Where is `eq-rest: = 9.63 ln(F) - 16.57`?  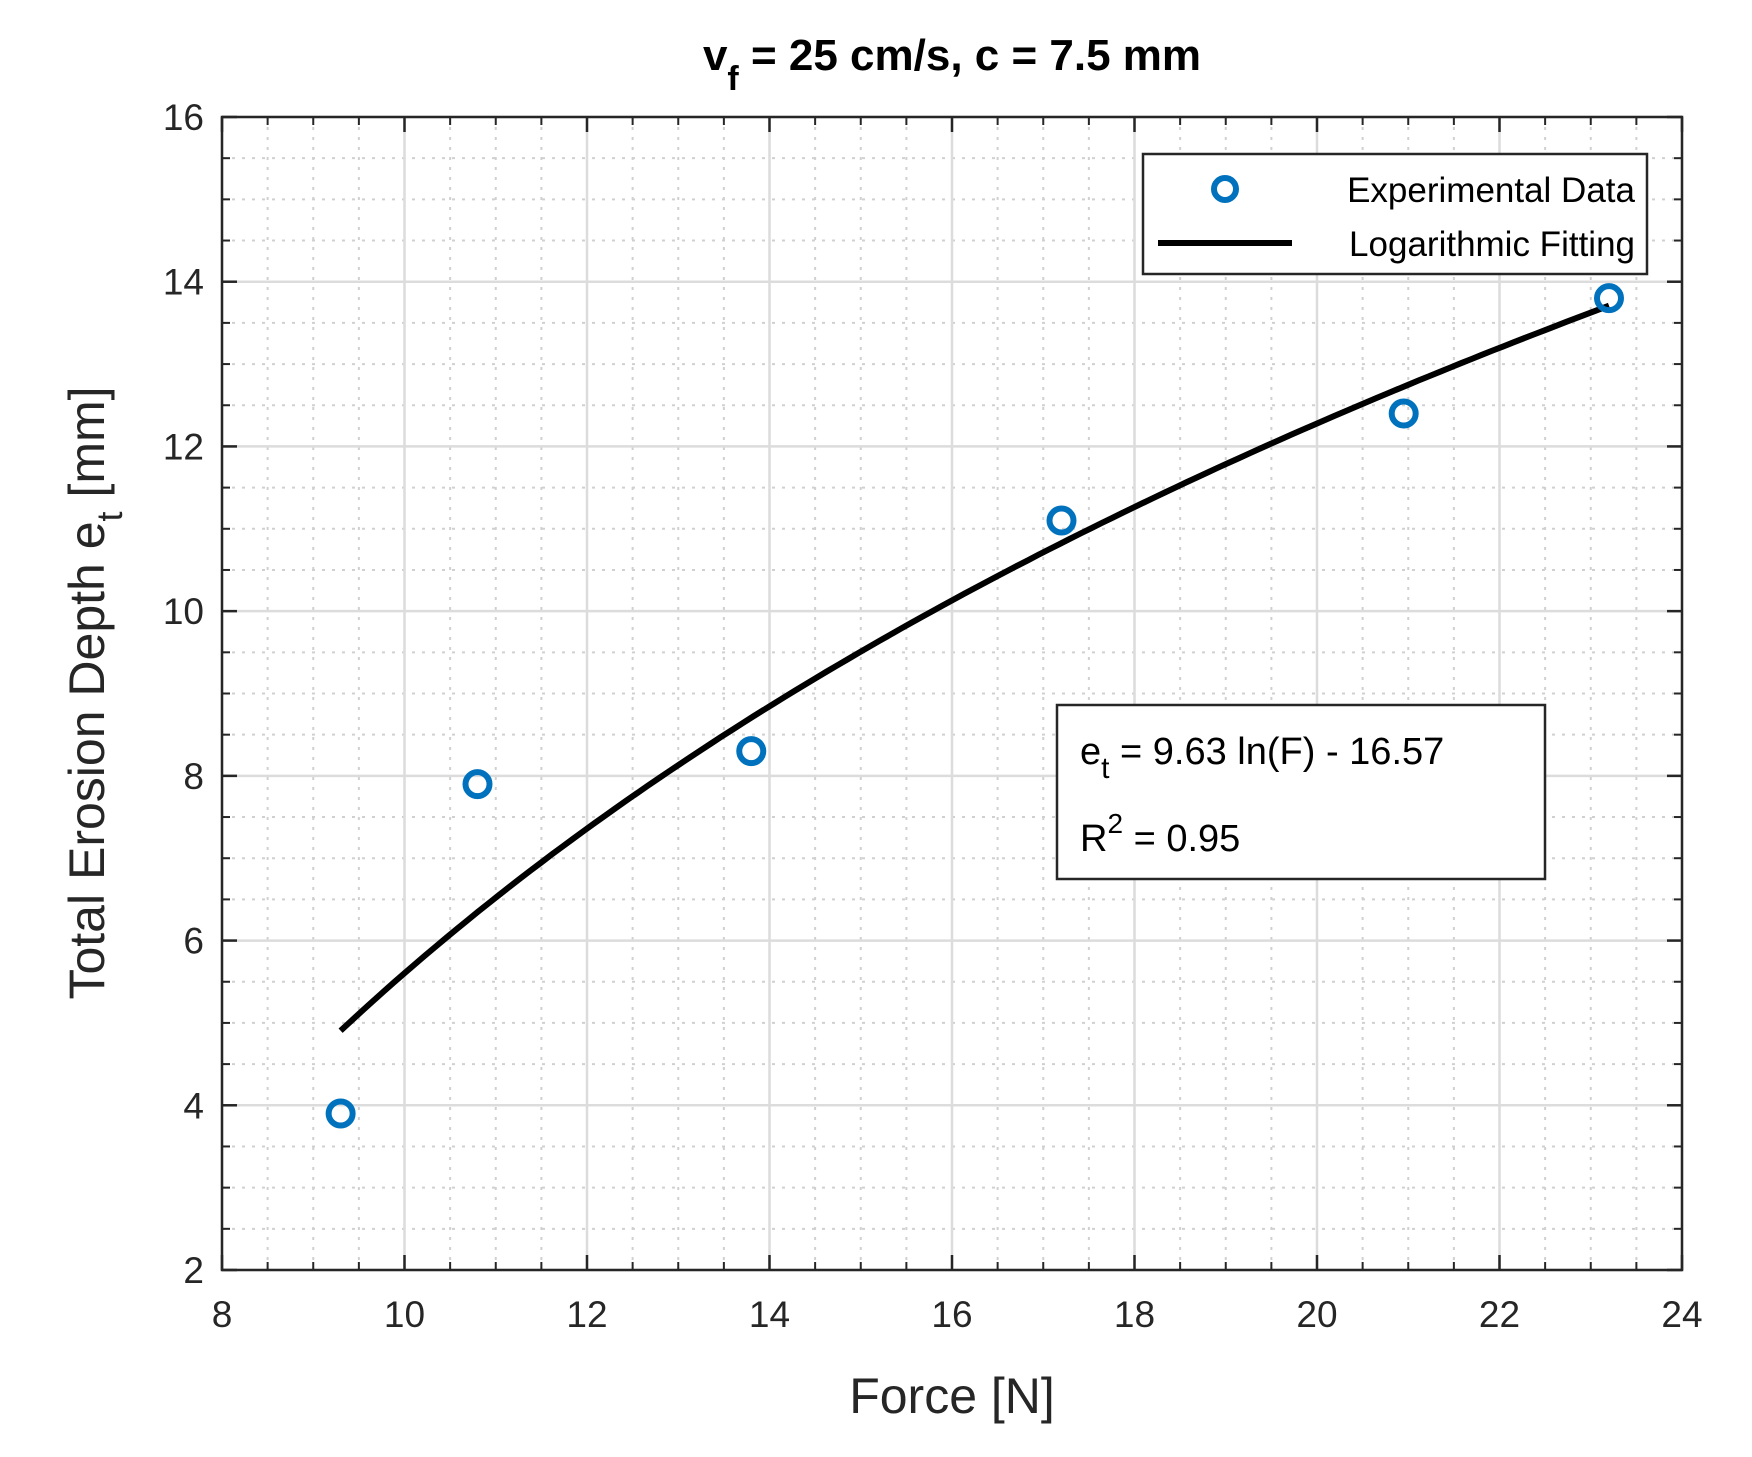 eq-rest: = 9.63 ln(F) - 16.57 is located at coordinates (1276, 752).